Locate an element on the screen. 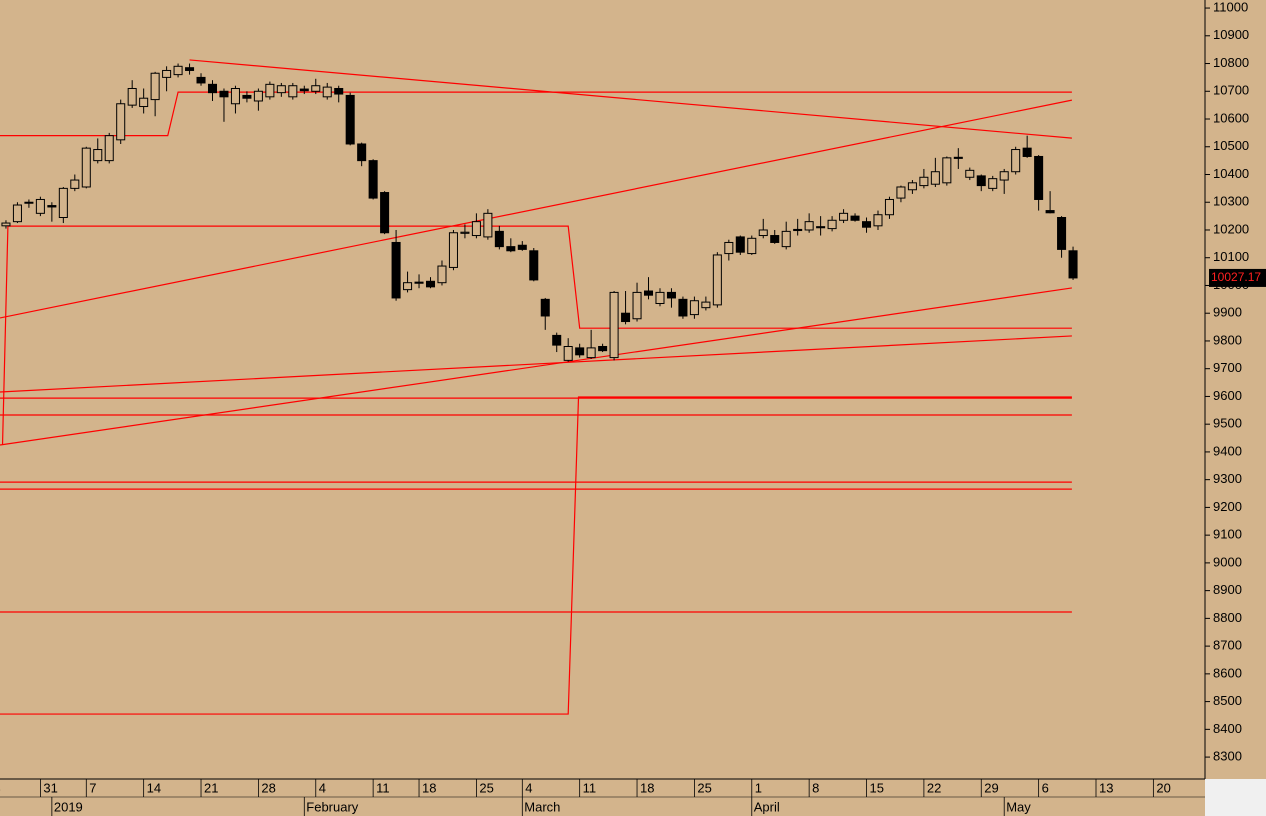 The width and height of the screenshot is (1266, 816). y-tick-label: 11000 is located at coordinates (1230, 7).